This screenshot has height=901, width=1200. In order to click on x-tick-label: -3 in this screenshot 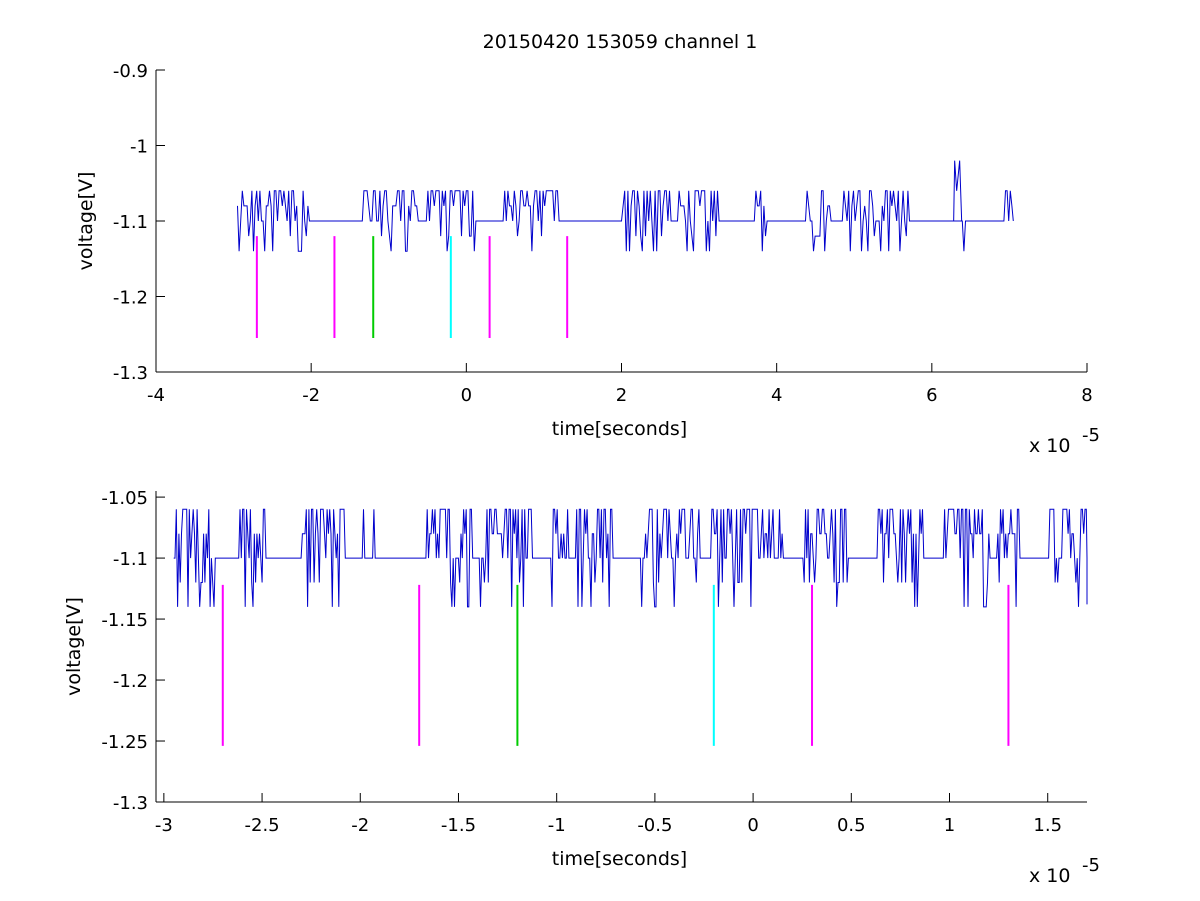, I will do `click(164, 825)`.